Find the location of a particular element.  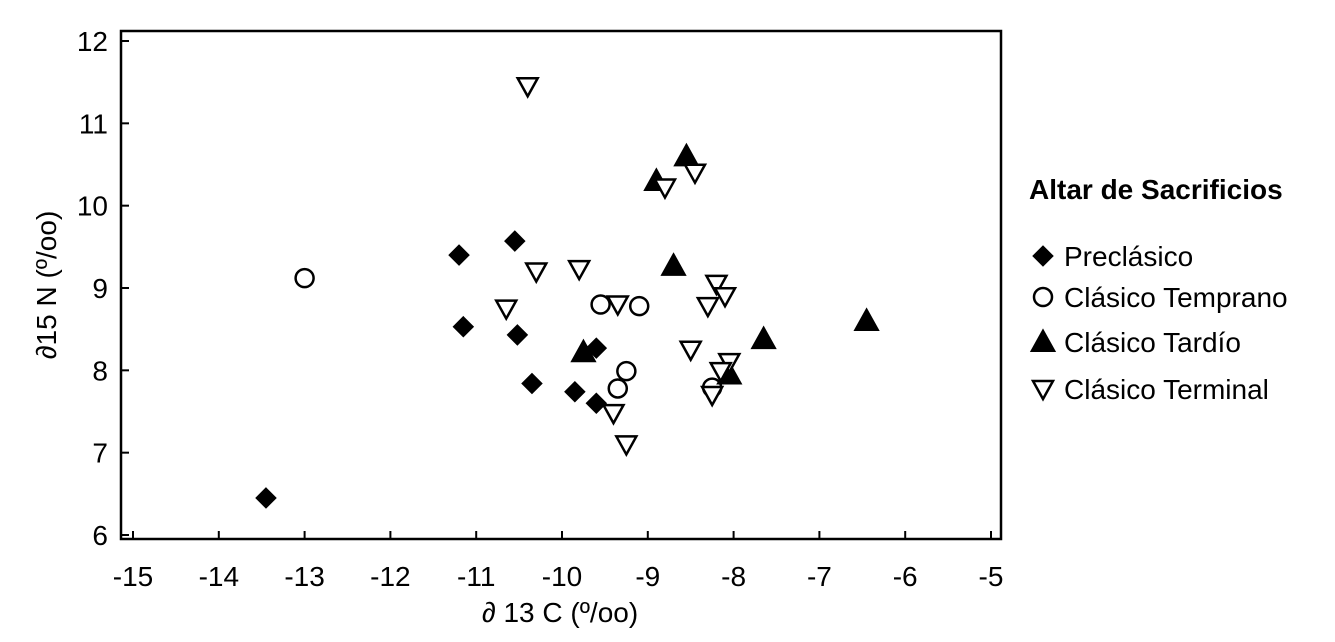

series-triangle-down is located at coordinates (618, 267).